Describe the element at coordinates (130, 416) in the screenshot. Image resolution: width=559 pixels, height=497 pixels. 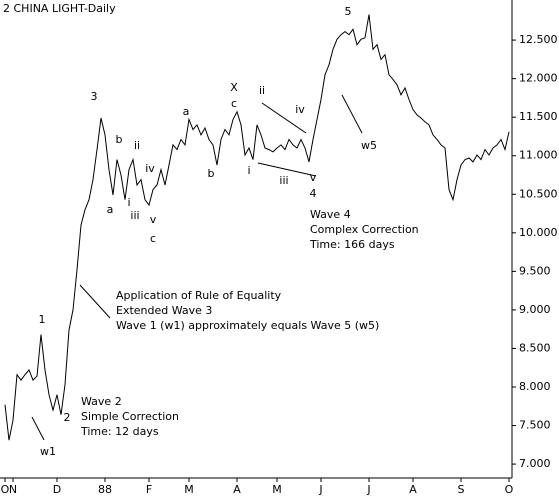
I see `annotation: Simple Correction` at that location.